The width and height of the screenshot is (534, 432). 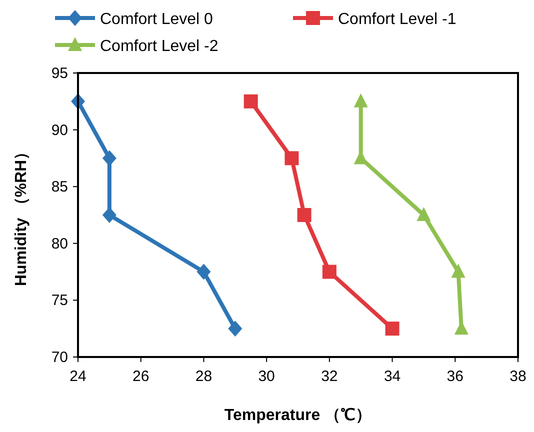 What do you see at coordinates (21, 215) in the screenshot?
I see `y-axis-title: Humidity （%RH）` at bounding box center [21, 215].